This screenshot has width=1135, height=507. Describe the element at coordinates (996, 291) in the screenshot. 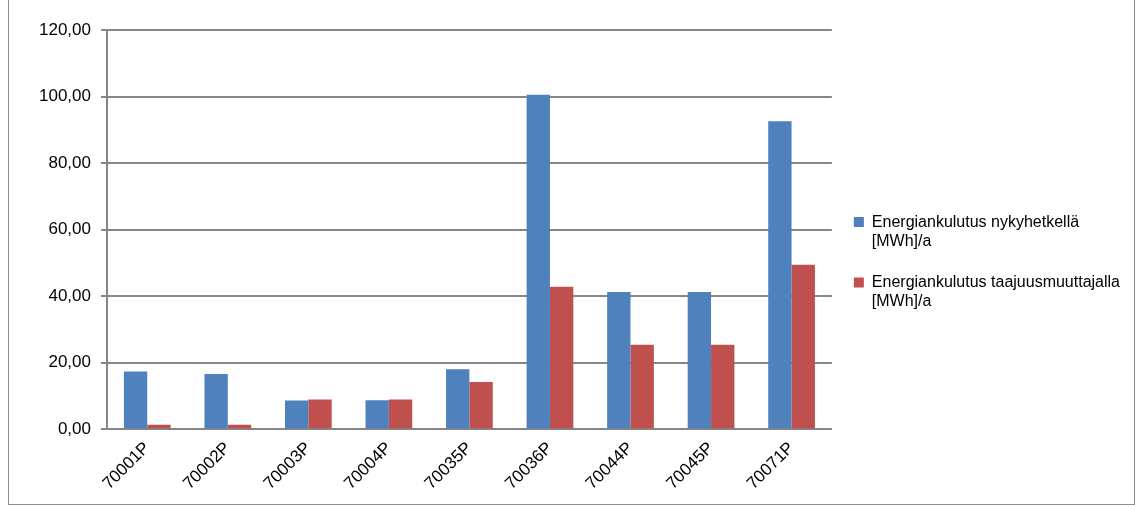

I see `legend-label: Energiankulutus taajuusmuuttajalla [MWh]/a` at that location.